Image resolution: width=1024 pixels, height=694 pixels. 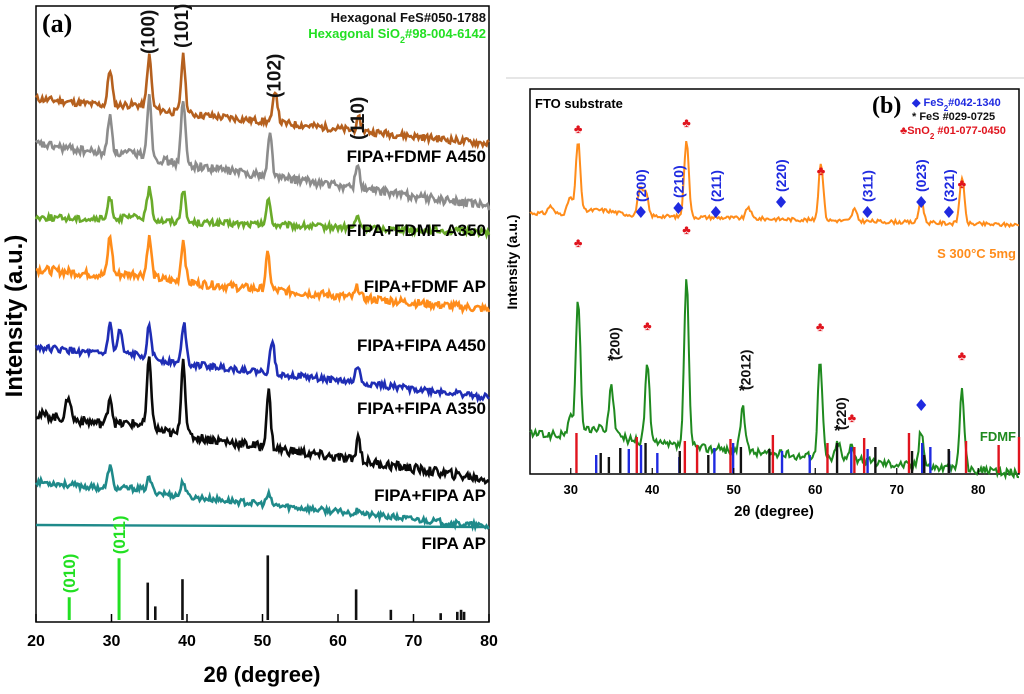 What do you see at coordinates (263, 641) in the screenshot?
I see `tick-label-a-3: 50` at bounding box center [263, 641].